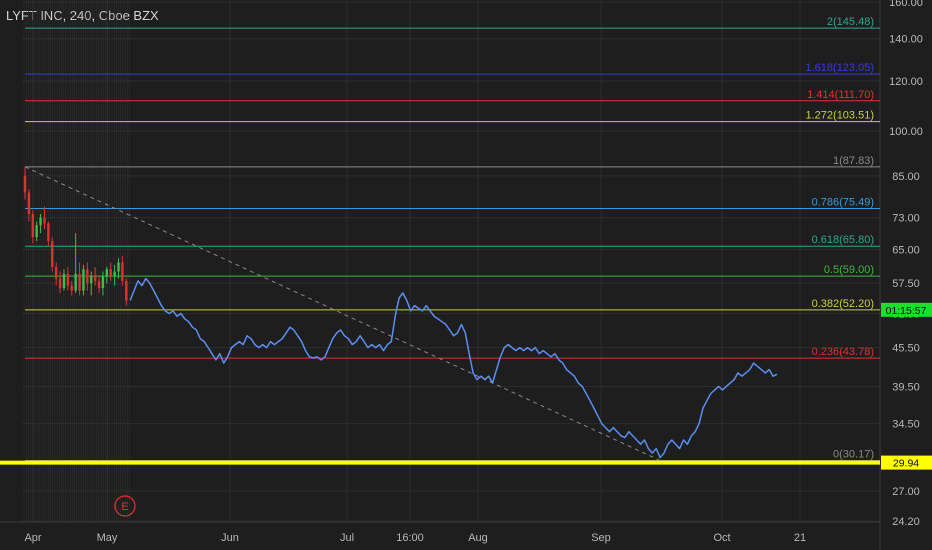 The image size is (932, 550). Describe the element at coordinates (410, 538) in the screenshot. I see `x-tick-label: 16:00` at that location.